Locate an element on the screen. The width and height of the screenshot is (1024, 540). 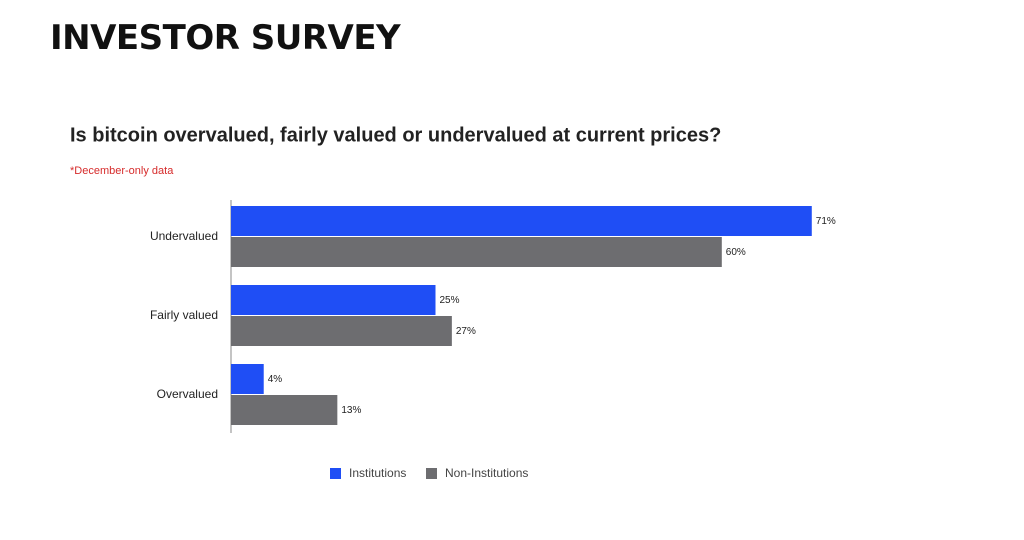
legend-label: Non-Institutions is located at coordinates (486, 473).